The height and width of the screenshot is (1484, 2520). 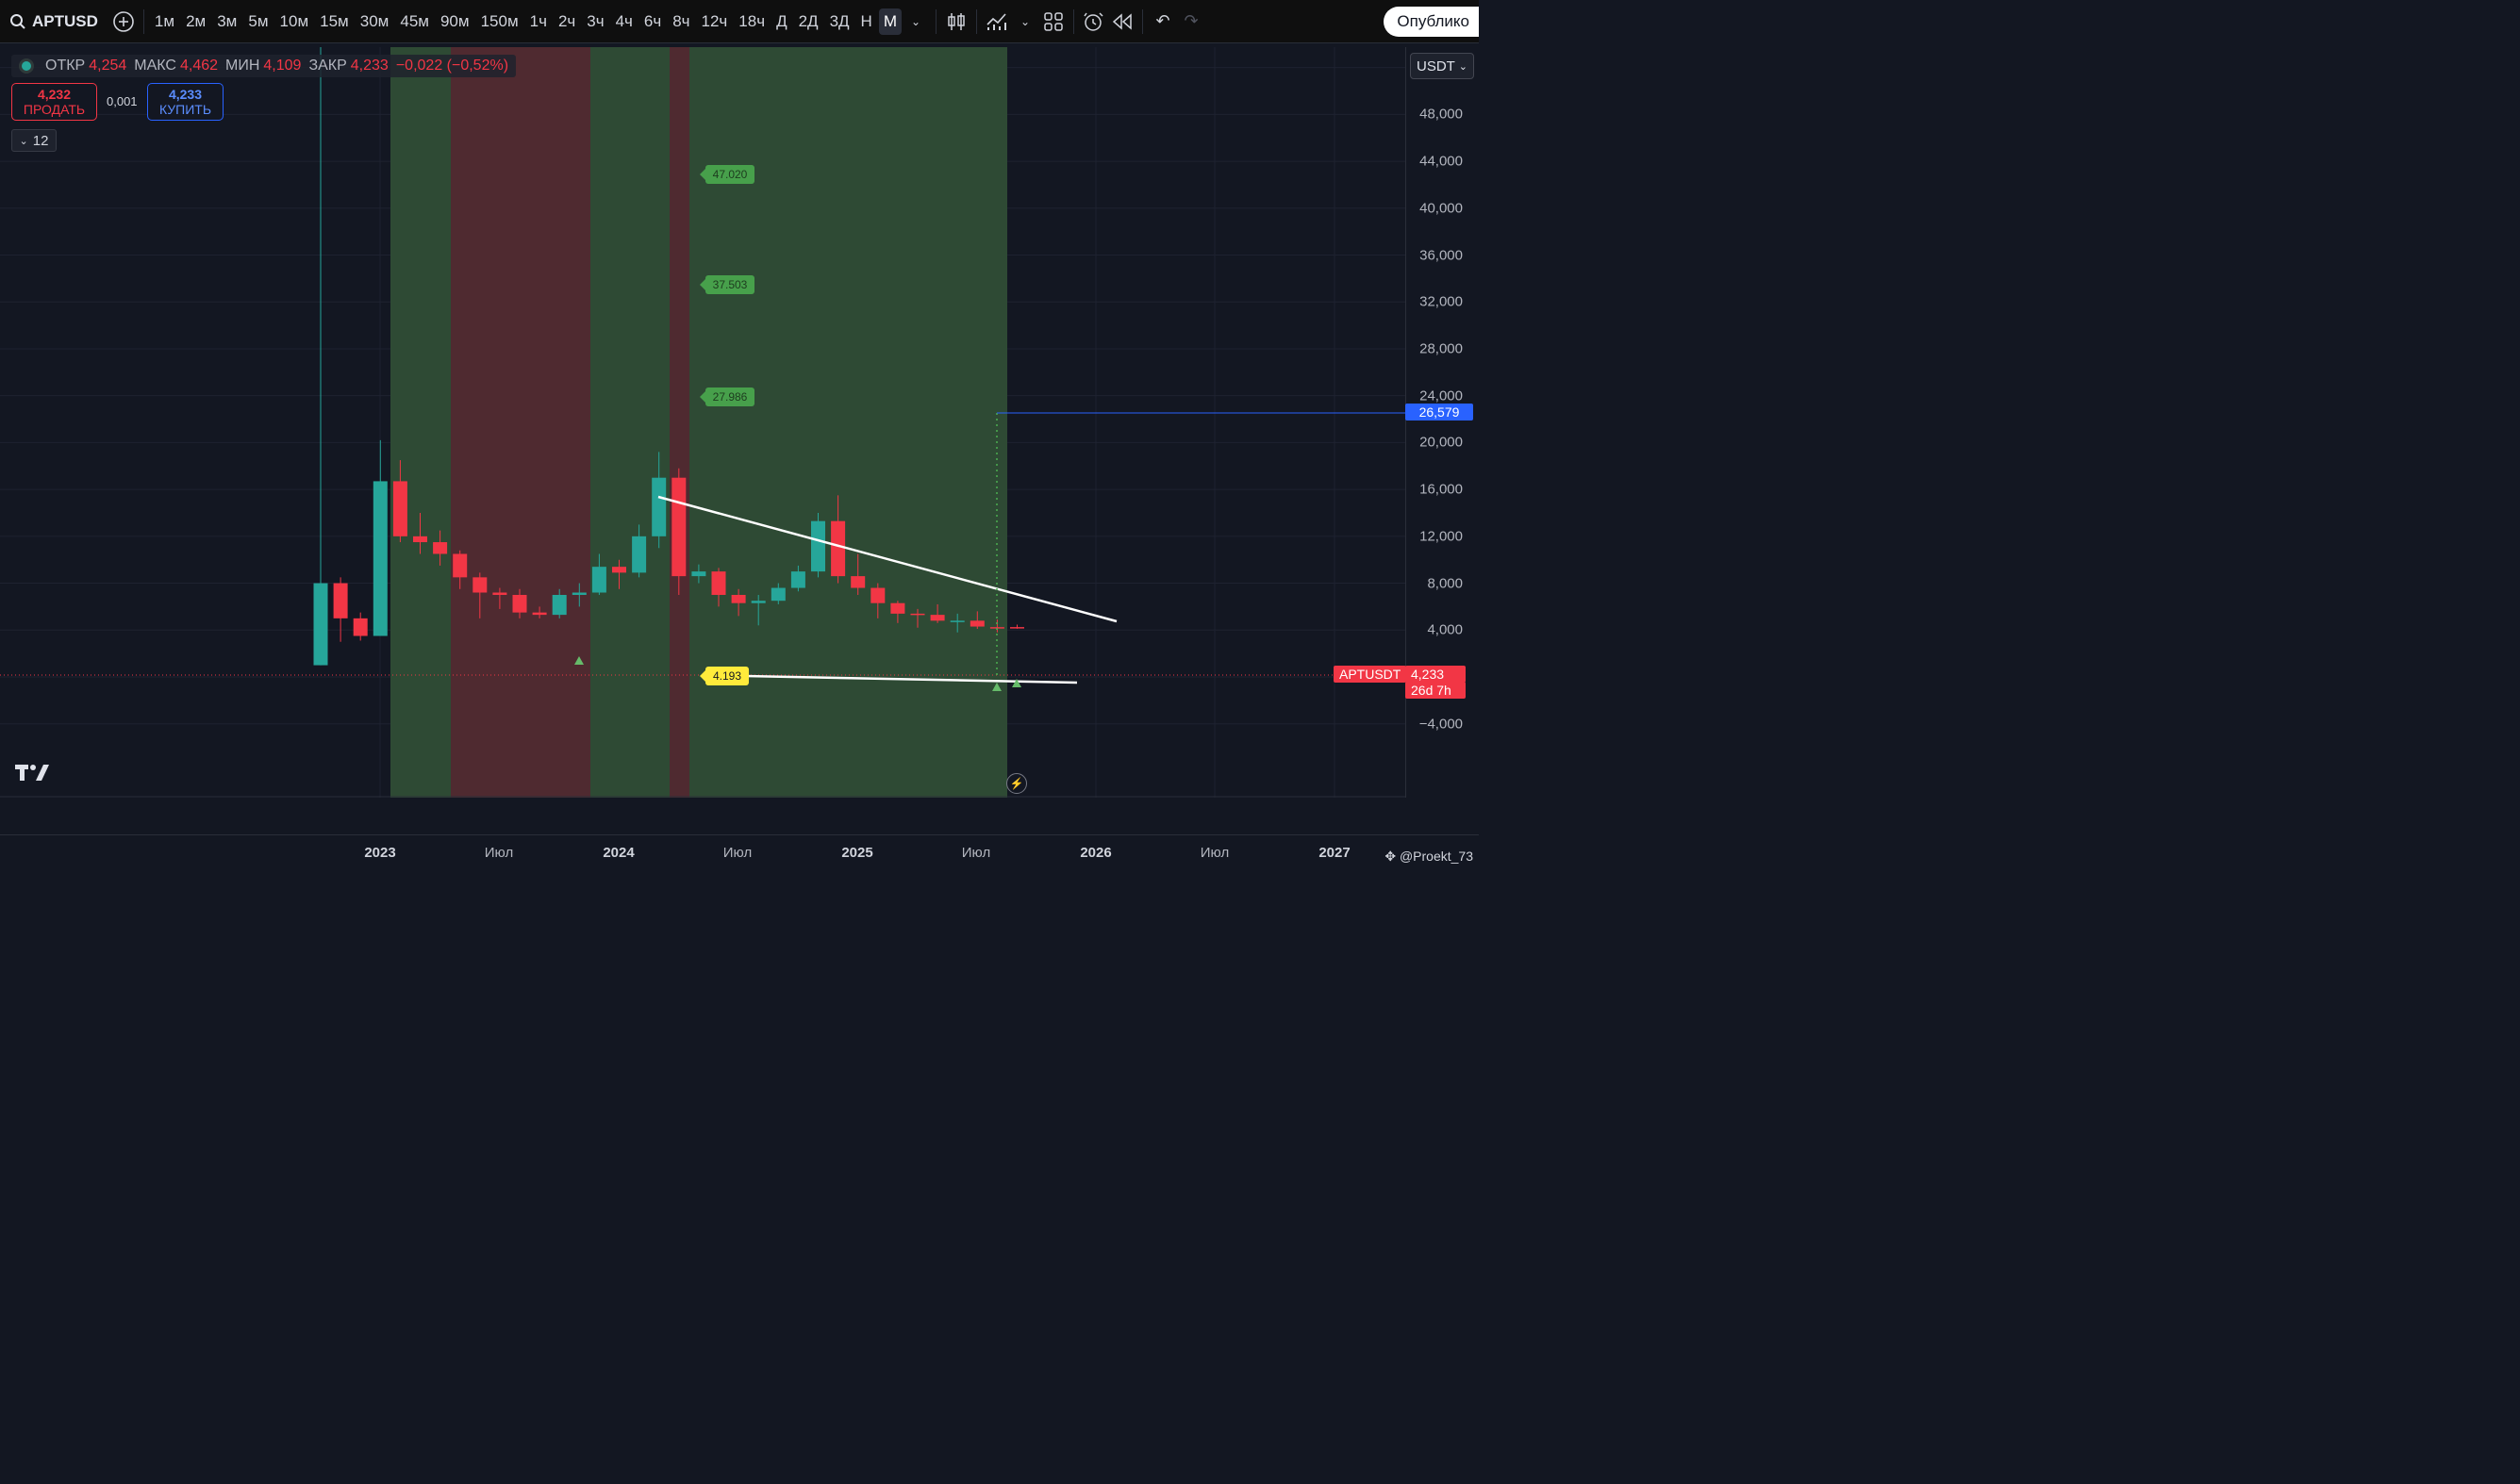 What do you see at coordinates (454, 20) in the screenshot?
I see `timeframe-8: 90м` at bounding box center [454, 20].